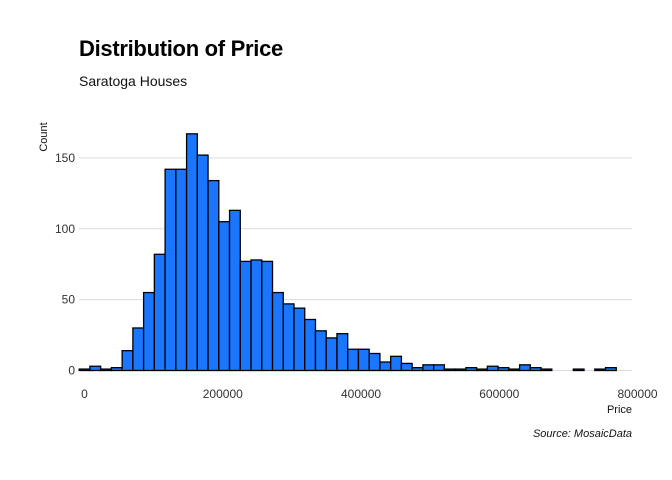 The image size is (672, 480). What do you see at coordinates (499, 394) in the screenshot?
I see `x-tick-label: 600000` at bounding box center [499, 394].